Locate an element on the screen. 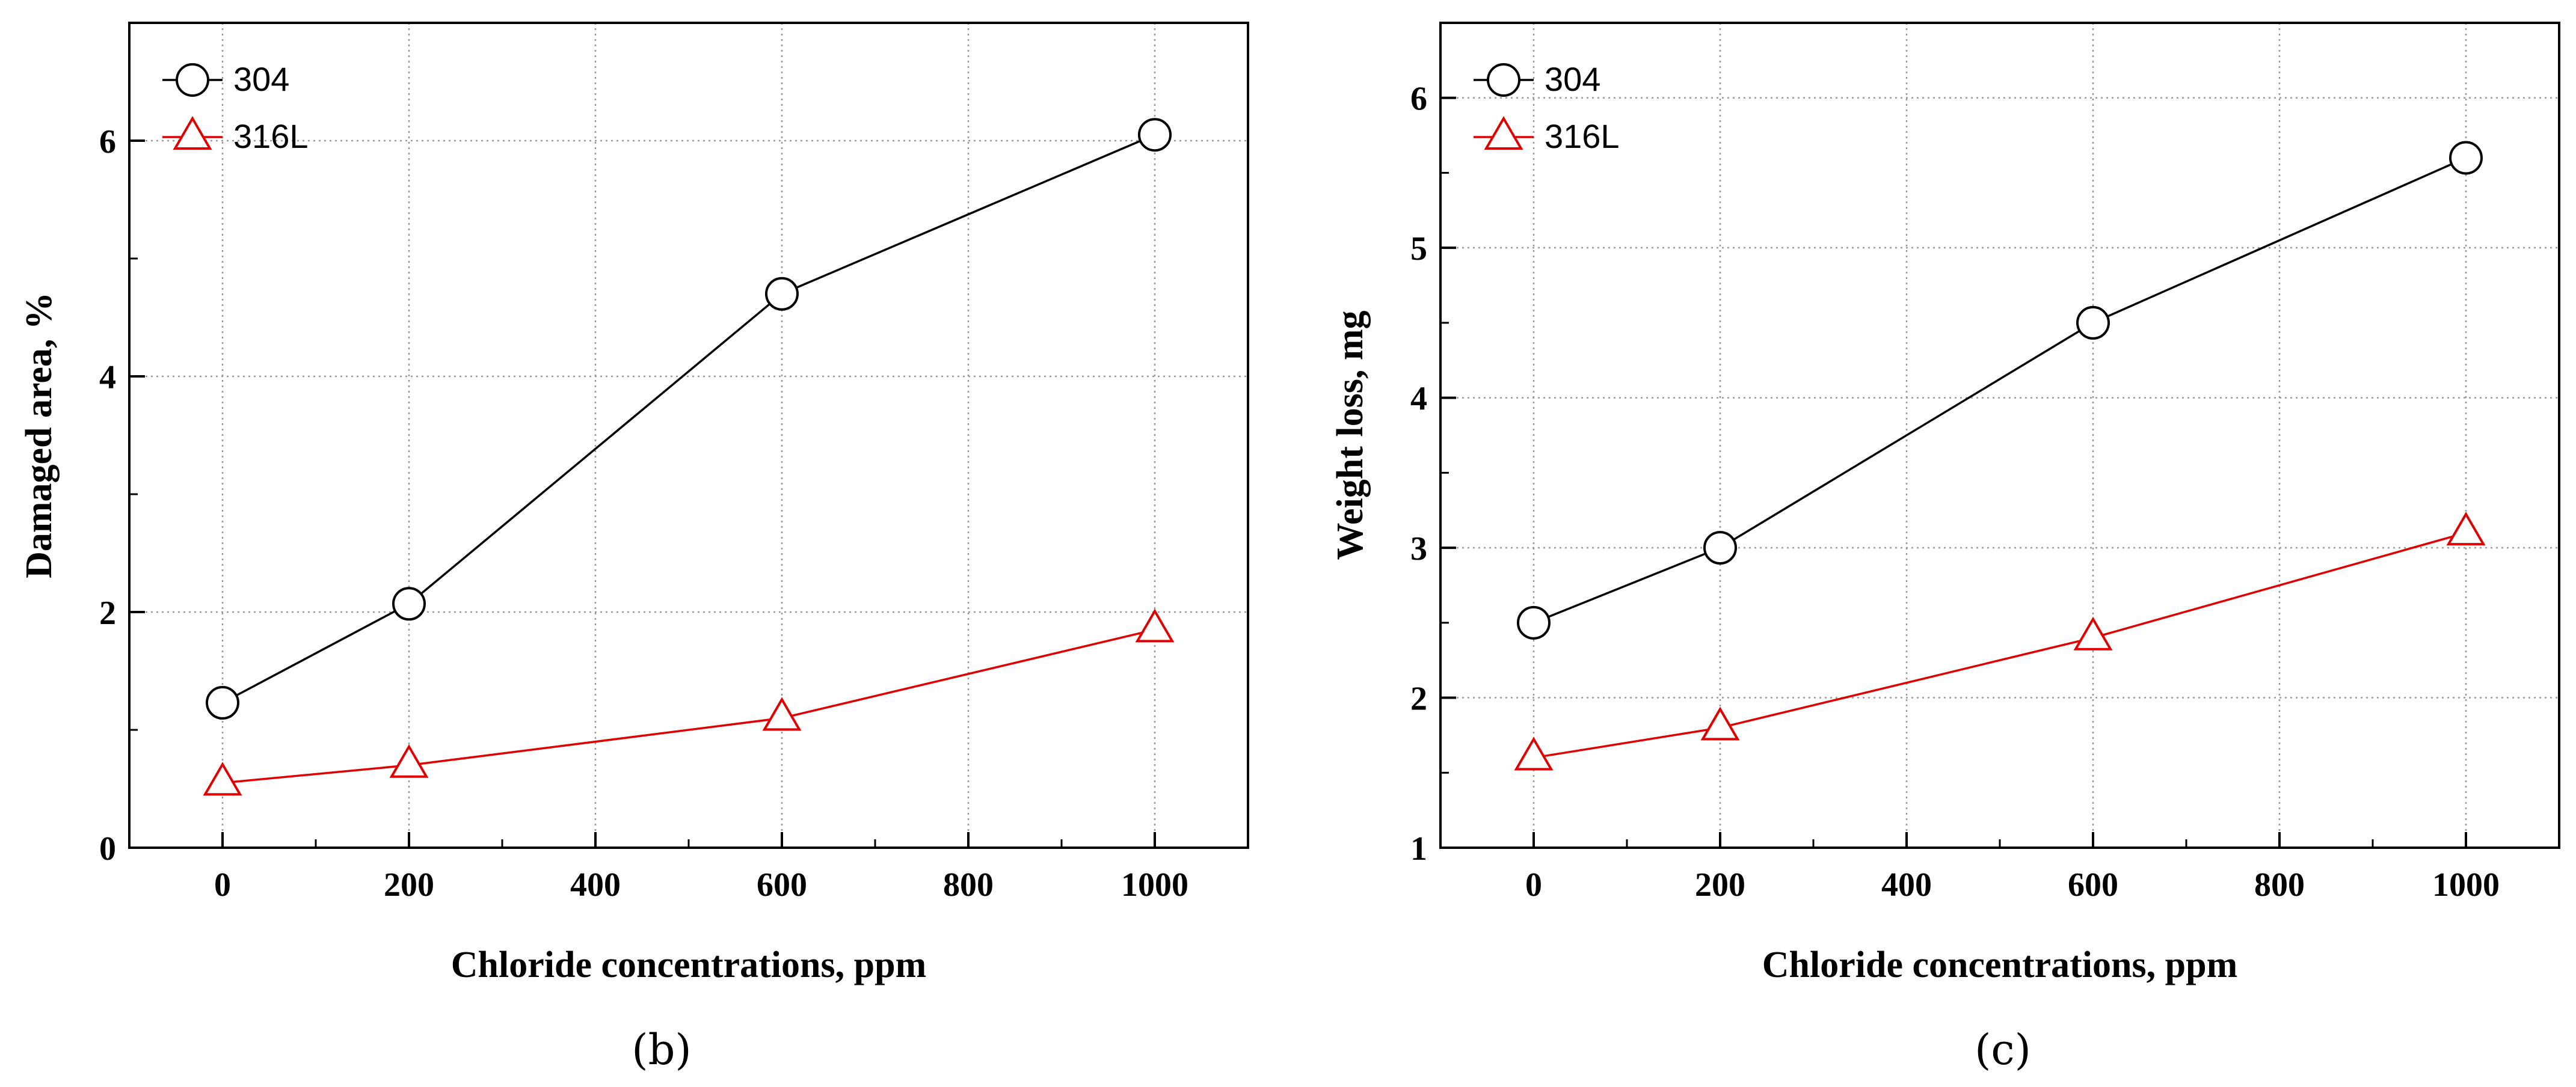 The image size is (2576, 1087). panel-label: (b) is located at coordinates (661, 1049).